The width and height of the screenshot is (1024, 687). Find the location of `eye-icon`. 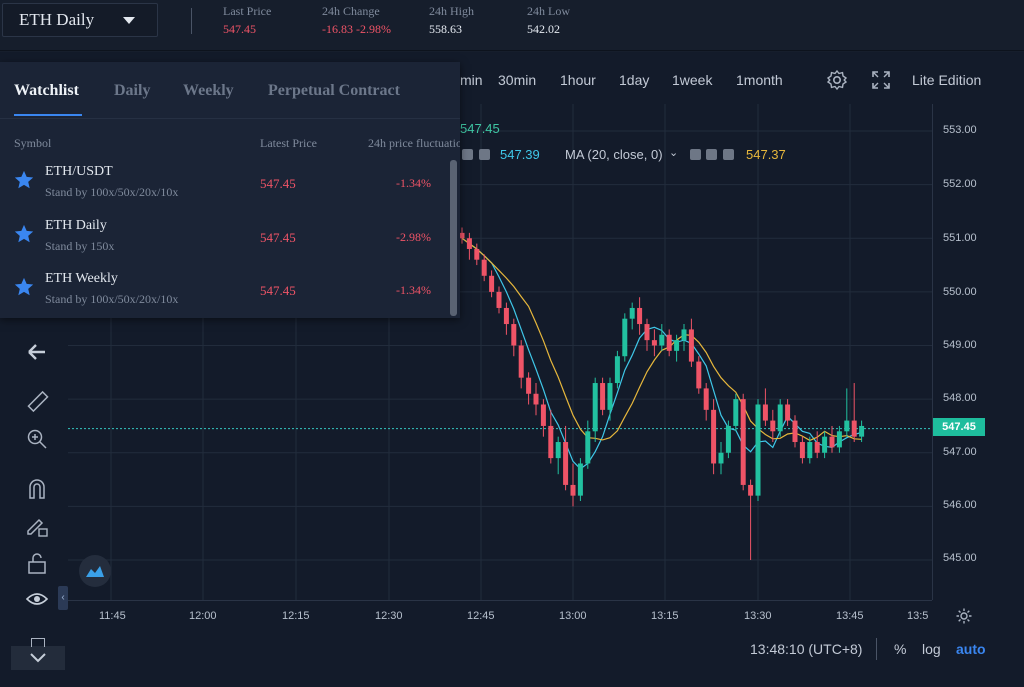

eye-icon is located at coordinates (37, 599).